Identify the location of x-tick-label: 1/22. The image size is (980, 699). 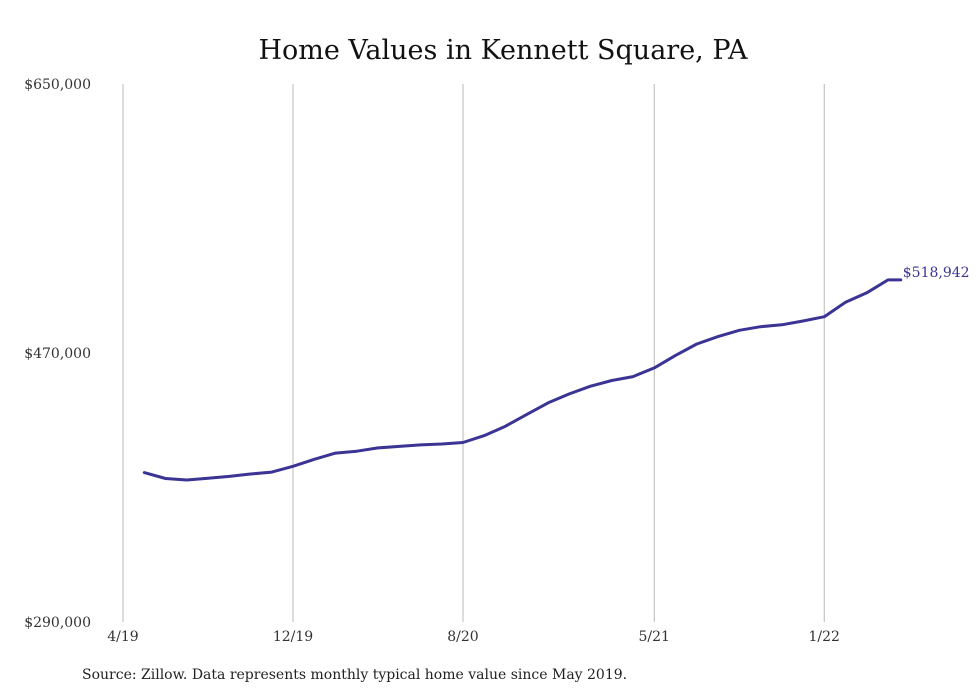
(824, 637).